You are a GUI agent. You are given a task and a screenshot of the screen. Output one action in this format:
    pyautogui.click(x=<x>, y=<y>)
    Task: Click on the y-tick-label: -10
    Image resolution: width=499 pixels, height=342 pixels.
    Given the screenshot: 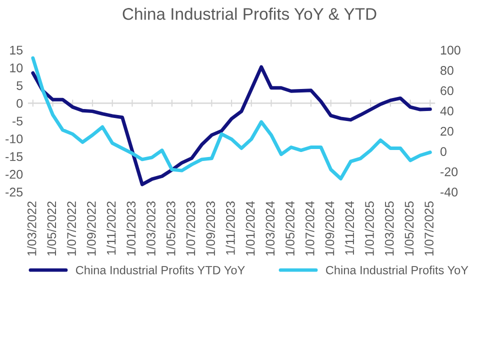 What is the action you would take?
    pyautogui.click(x=14, y=139)
    